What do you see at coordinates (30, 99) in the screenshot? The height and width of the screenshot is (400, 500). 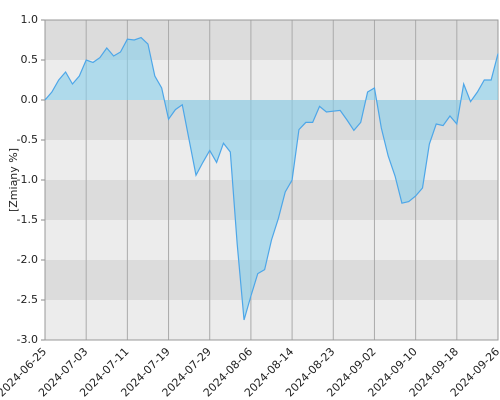 I see `y-tick-label: 0.0` at bounding box center [30, 99].